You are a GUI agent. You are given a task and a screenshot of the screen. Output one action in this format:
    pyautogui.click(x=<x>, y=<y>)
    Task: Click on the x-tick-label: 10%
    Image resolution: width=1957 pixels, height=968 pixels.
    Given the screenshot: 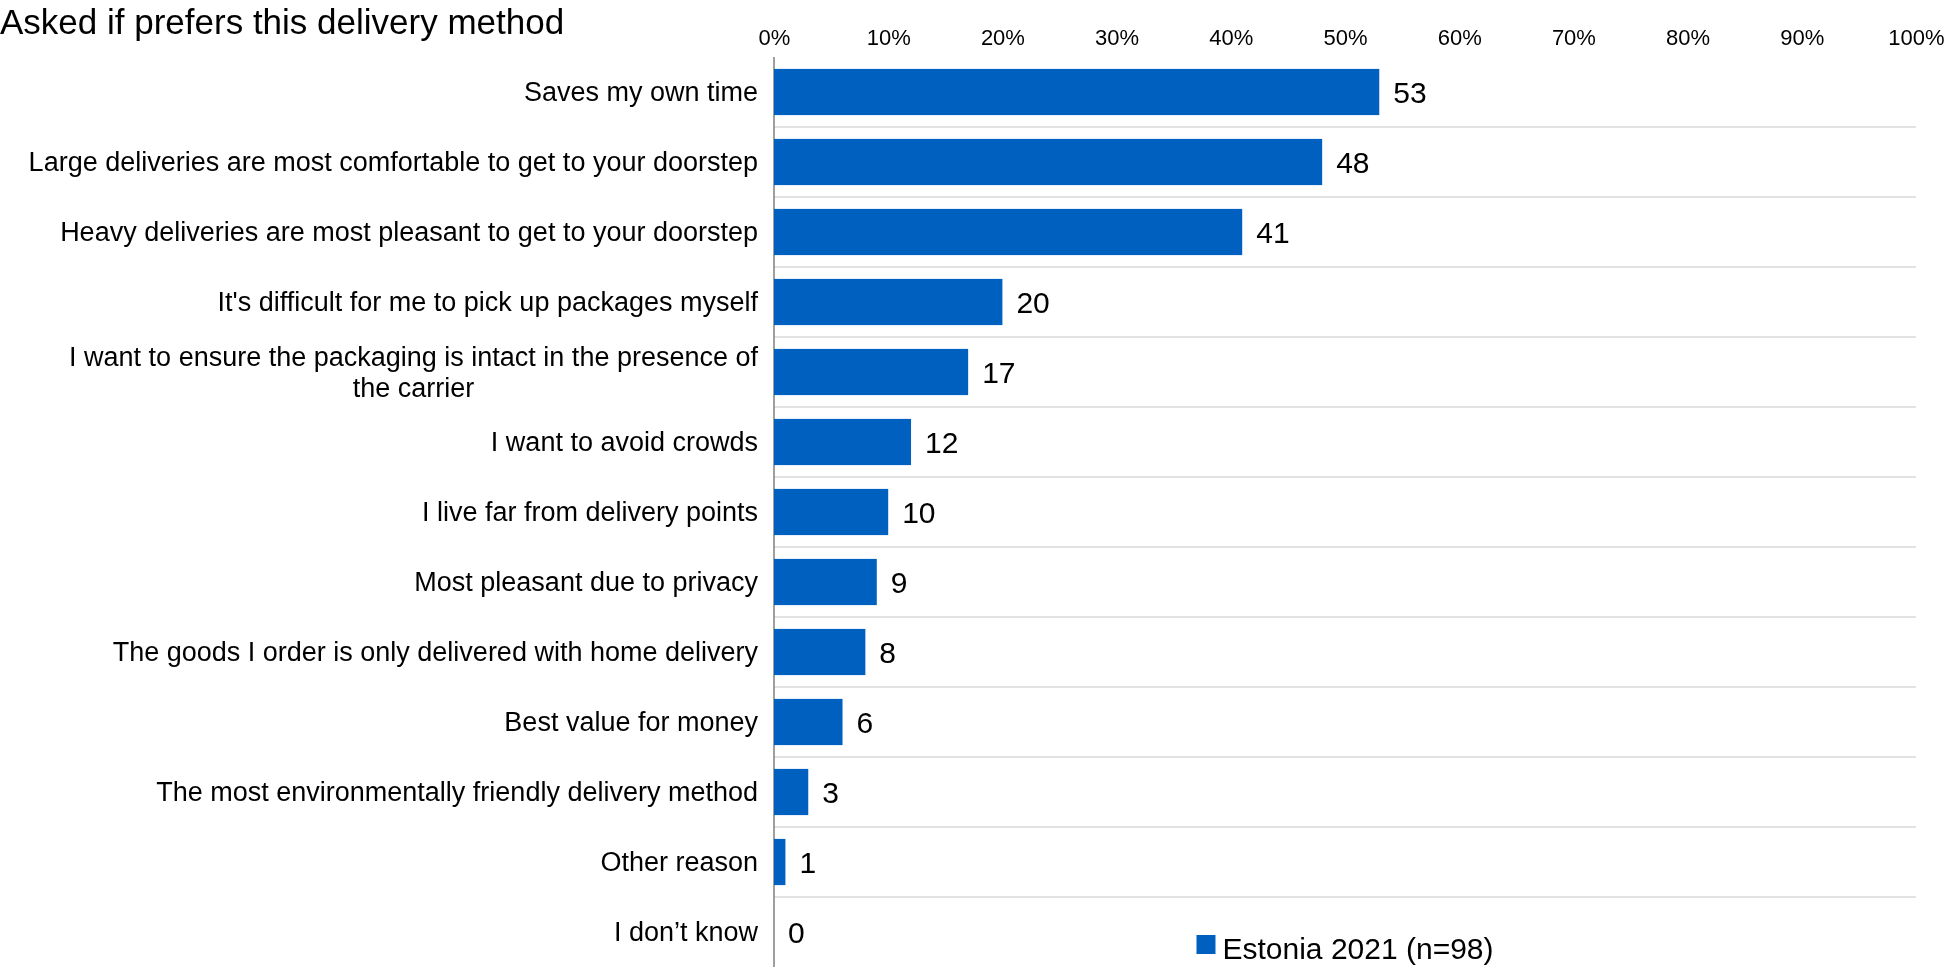 What is the action you would take?
    pyautogui.click(x=888, y=37)
    